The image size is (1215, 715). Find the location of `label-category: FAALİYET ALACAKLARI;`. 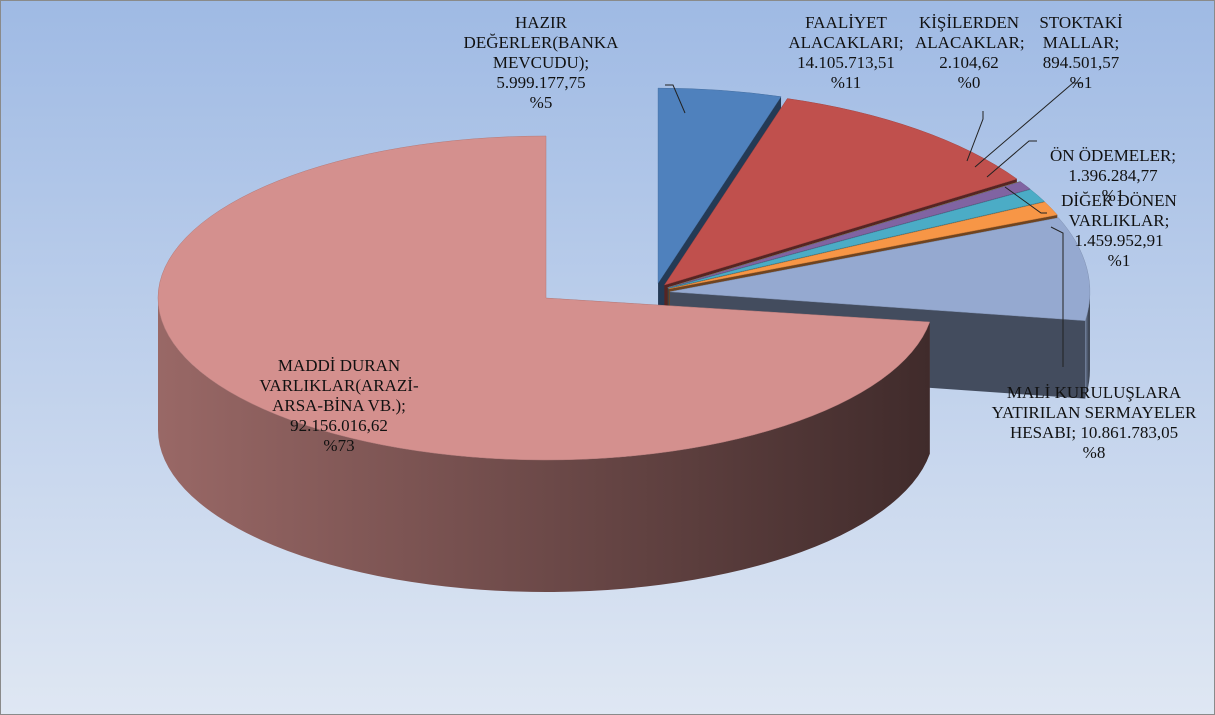

label-category: FAALİYET ALACAKLARI; is located at coordinates (846, 32).